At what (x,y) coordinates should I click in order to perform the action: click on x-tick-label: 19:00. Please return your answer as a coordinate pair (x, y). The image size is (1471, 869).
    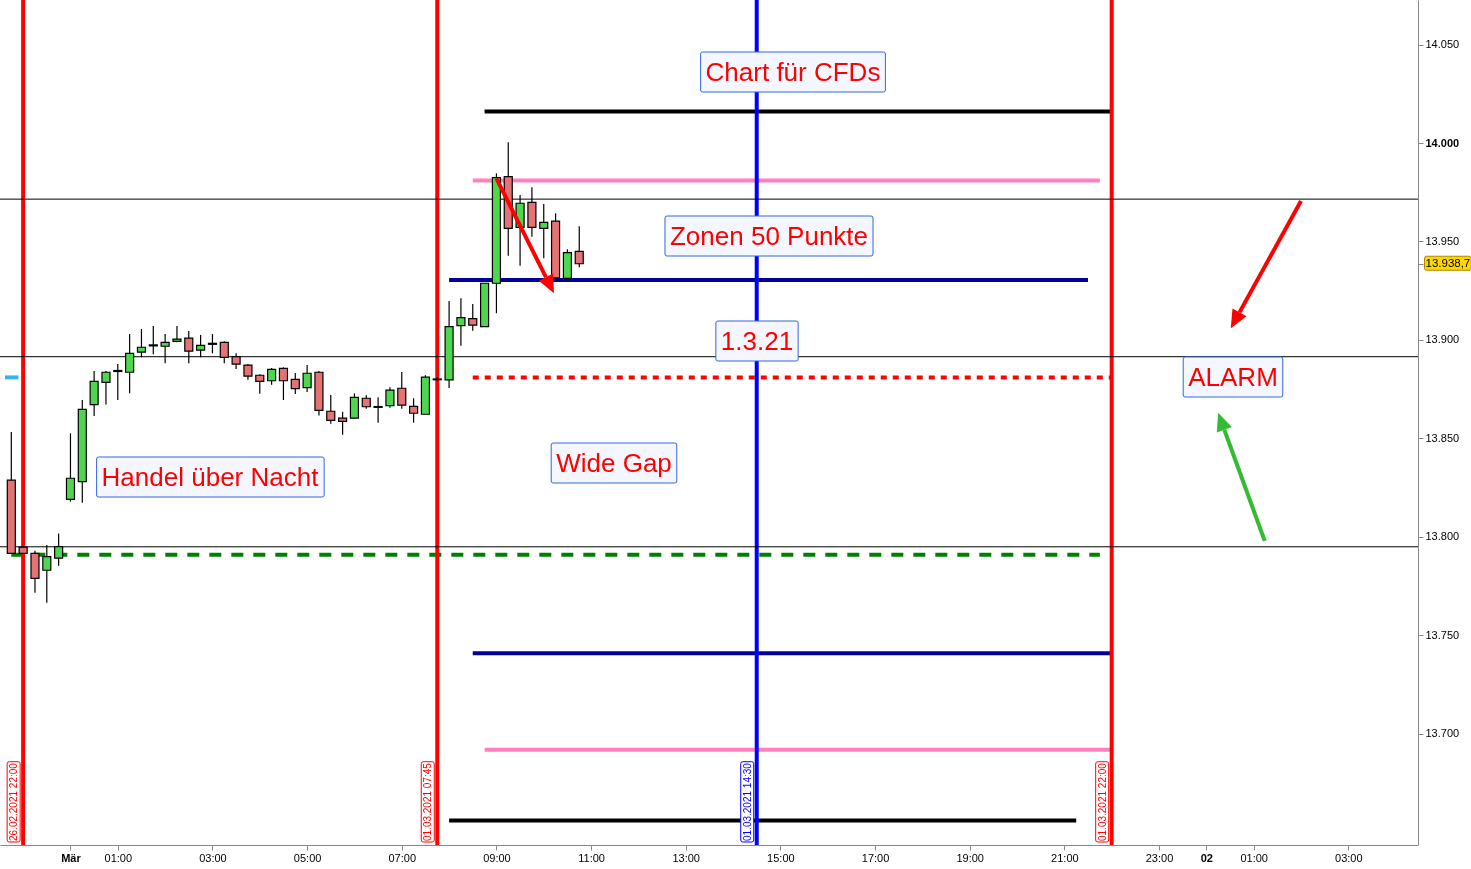
    Looking at the image, I should click on (970, 857).